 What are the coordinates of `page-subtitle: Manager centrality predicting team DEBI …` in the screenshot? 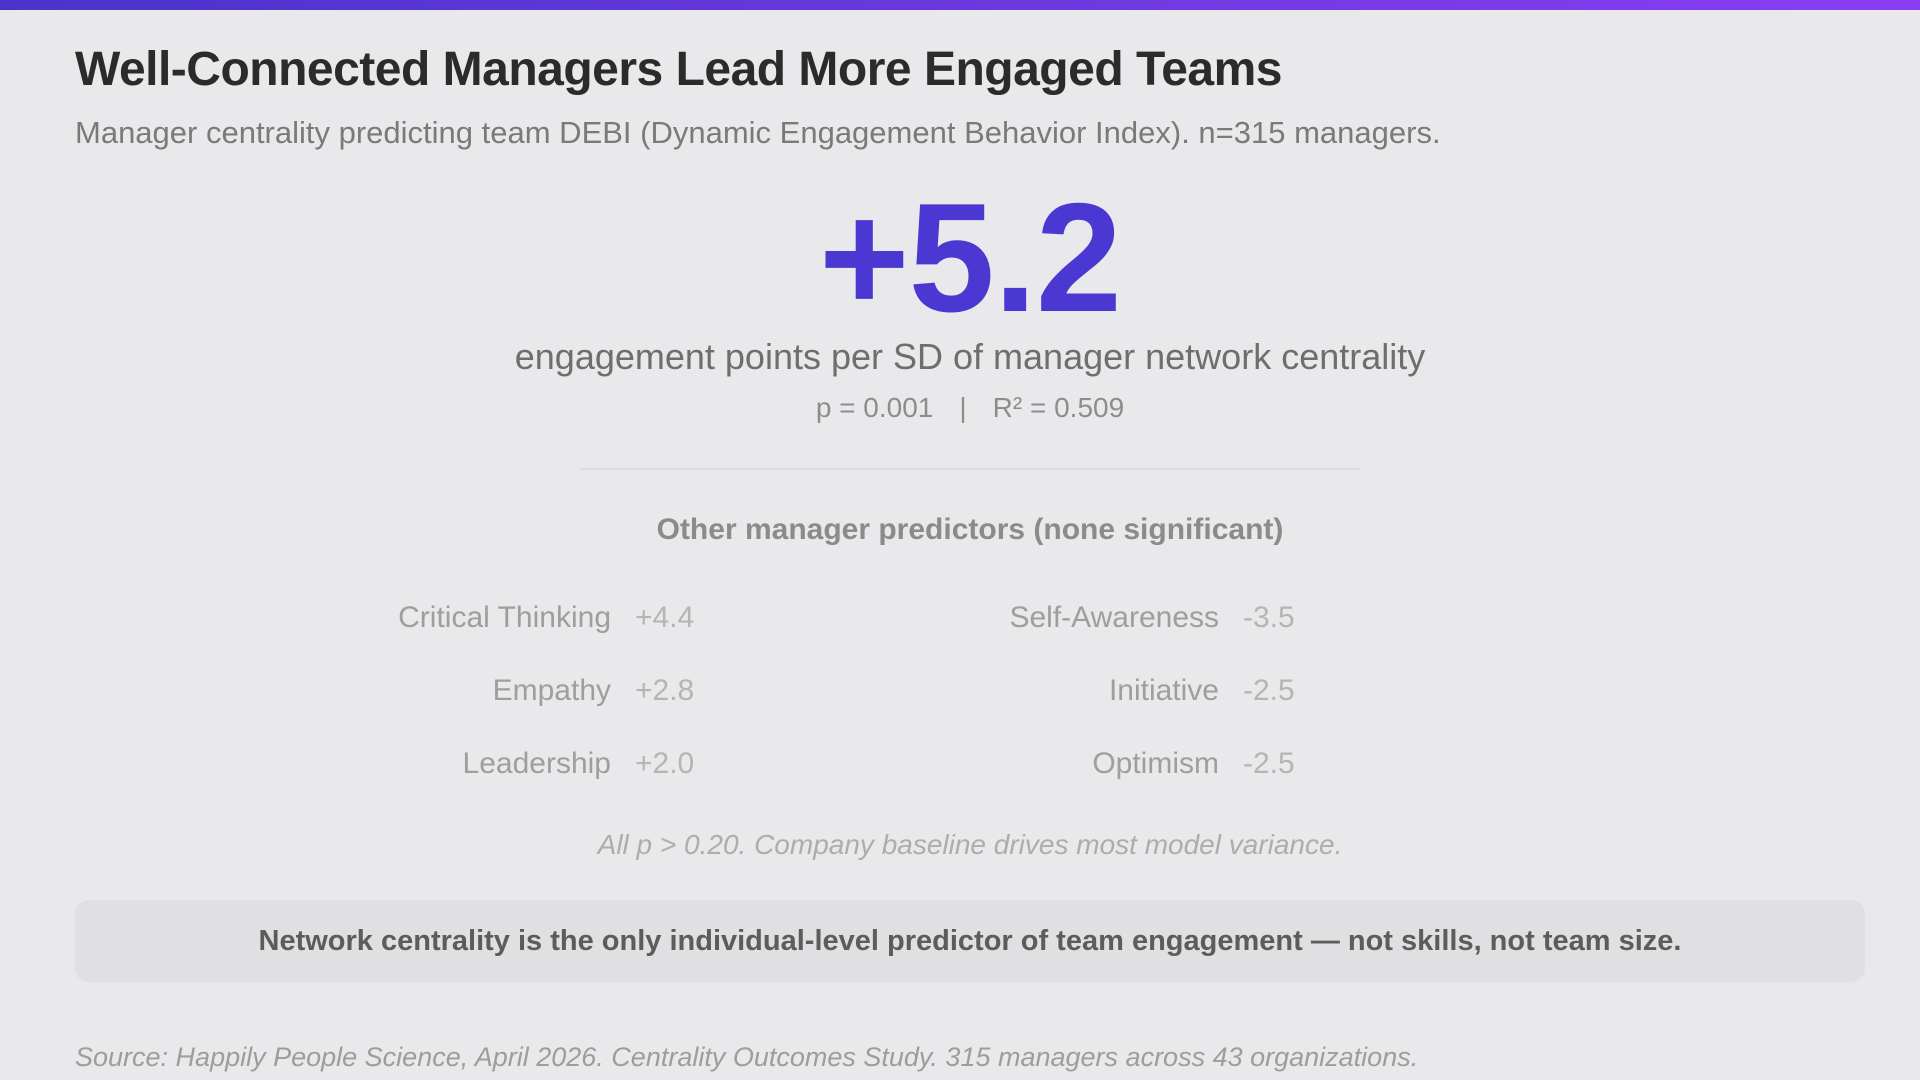 It's located at (758, 132).